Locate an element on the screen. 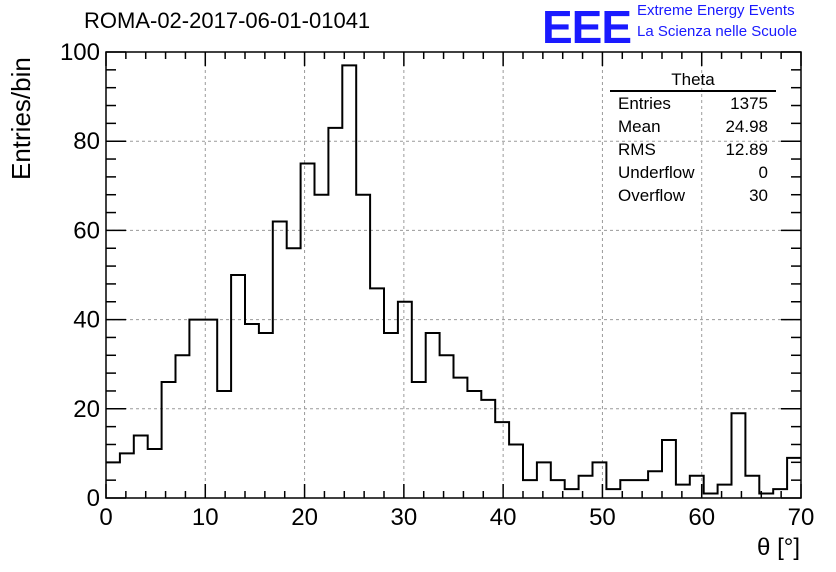 The height and width of the screenshot is (572, 836). y-tick-label: 40 is located at coordinates (86, 320).